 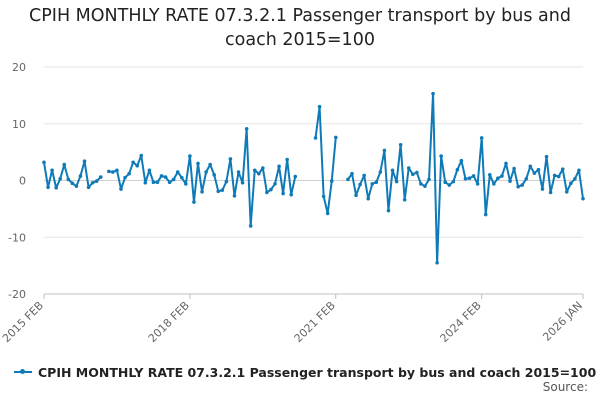 What do you see at coordinates (23, 371) in the screenshot?
I see `legend-line-icon` at bounding box center [23, 371].